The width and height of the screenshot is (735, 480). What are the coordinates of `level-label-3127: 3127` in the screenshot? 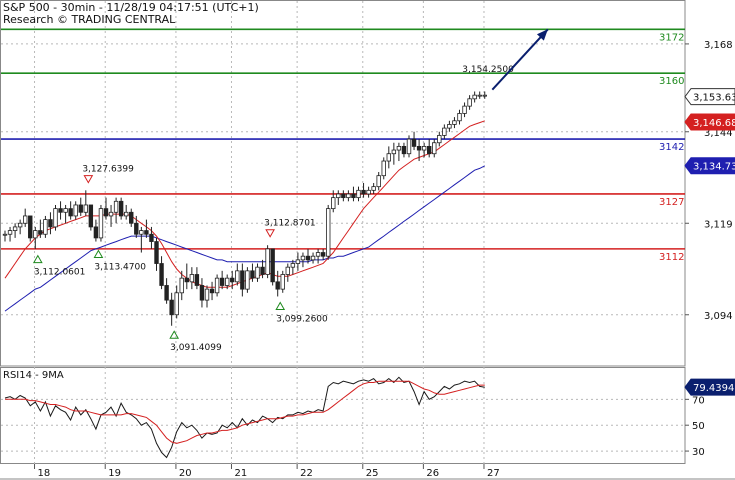 It's located at (671, 202).